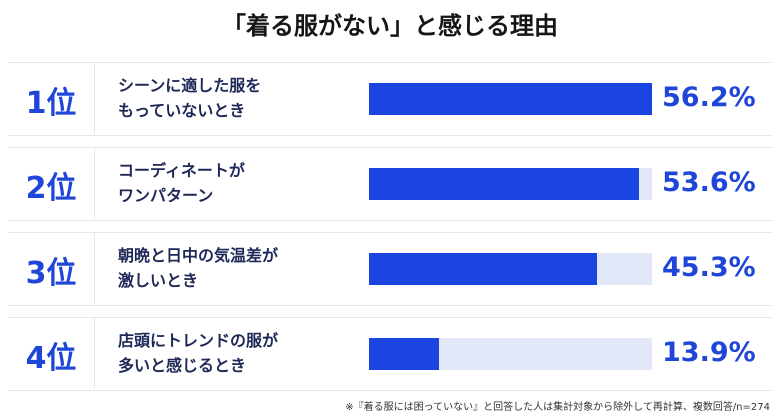  Describe the element at coordinates (709, 267) in the screenshot. I see `value-label: 45.3%` at that location.